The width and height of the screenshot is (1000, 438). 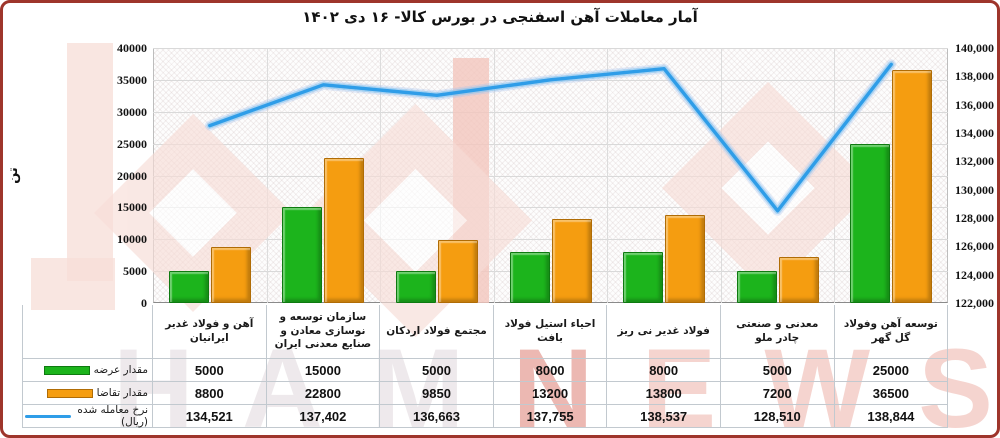 I want to click on value-cell: 22800, so click(x=323, y=393).